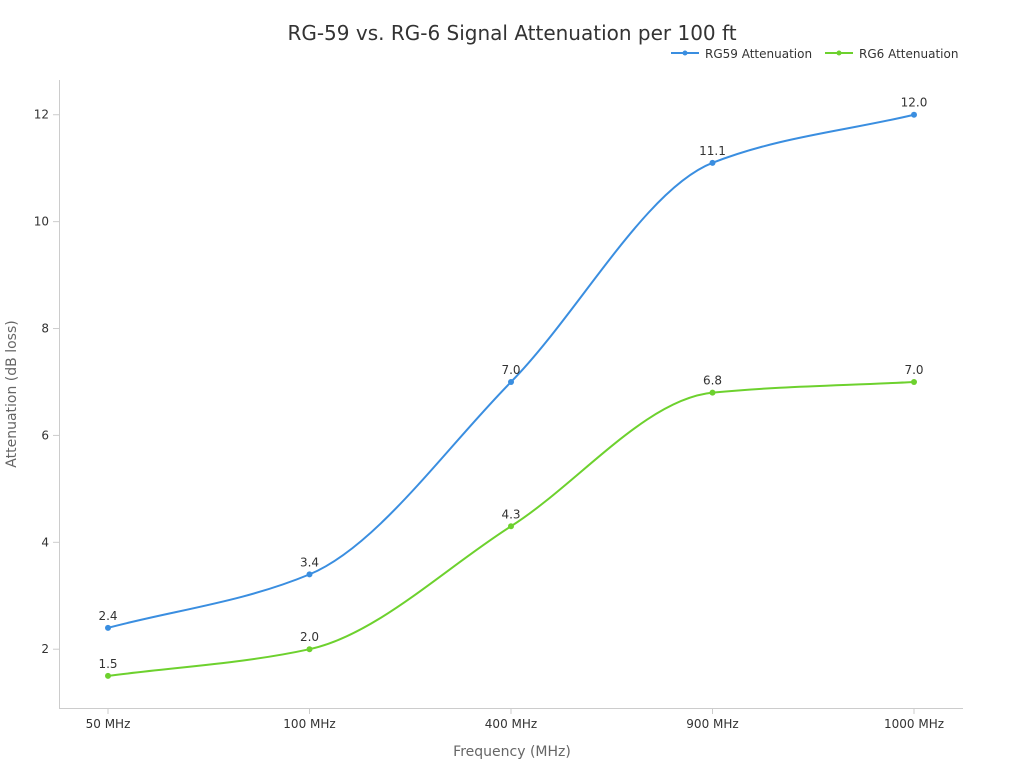 The height and width of the screenshot is (768, 1024). What do you see at coordinates (45, 329) in the screenshot?
I see `y-tick-label: 8` at bounding box center [45, 329].